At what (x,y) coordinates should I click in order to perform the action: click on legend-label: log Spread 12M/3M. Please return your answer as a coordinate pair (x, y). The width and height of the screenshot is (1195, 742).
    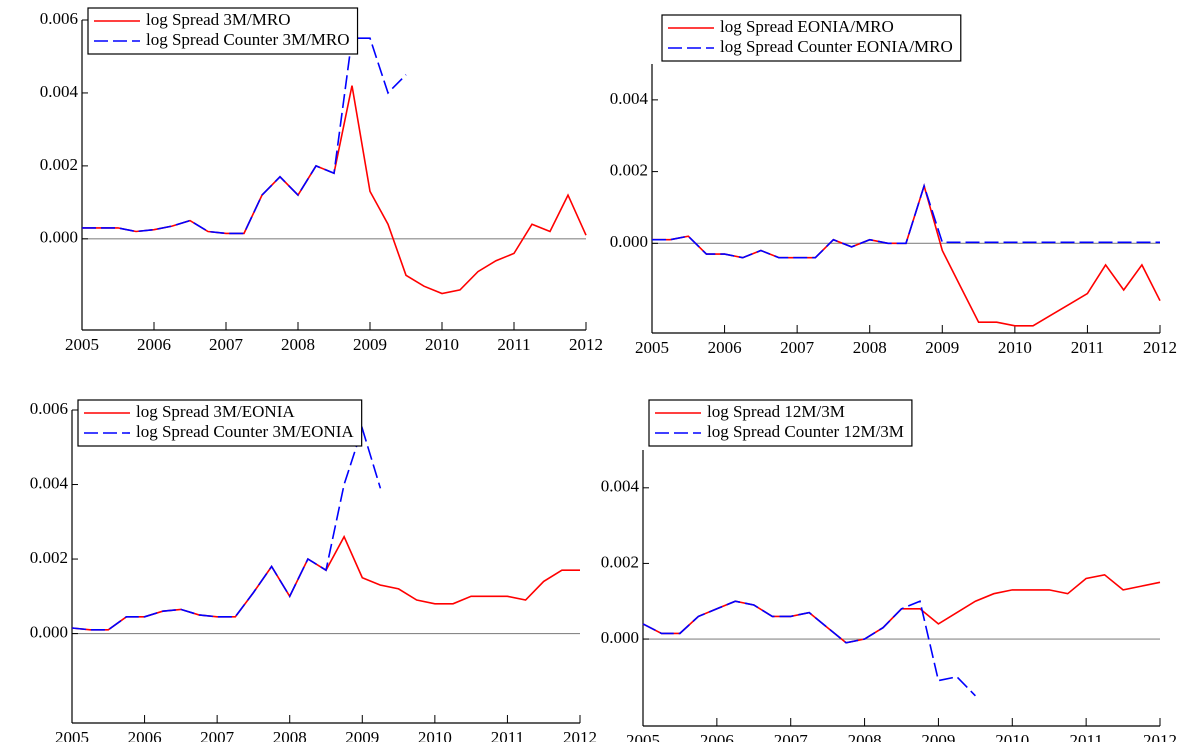
    Looking at the image, I should click on (776, 411).